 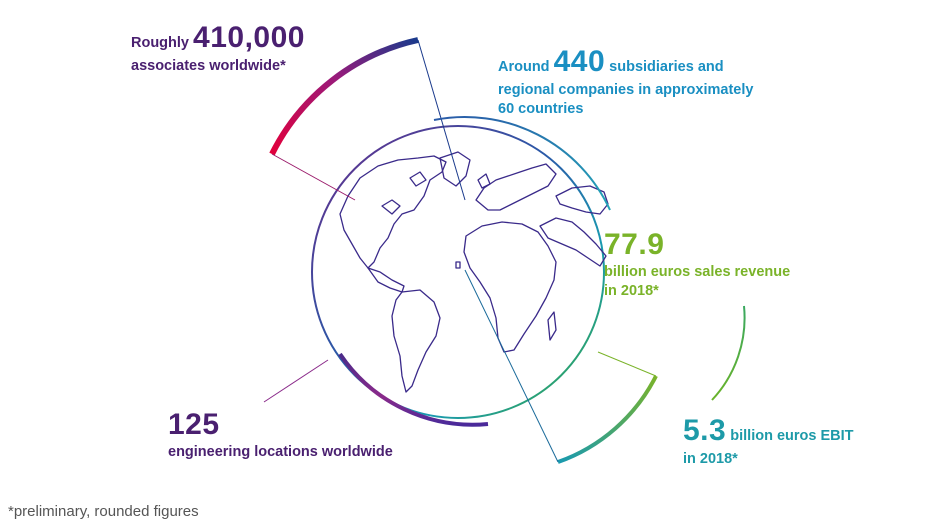 I want to click on subsidiaries-suffix: subsidiaries and, so click(x=664, y=67).